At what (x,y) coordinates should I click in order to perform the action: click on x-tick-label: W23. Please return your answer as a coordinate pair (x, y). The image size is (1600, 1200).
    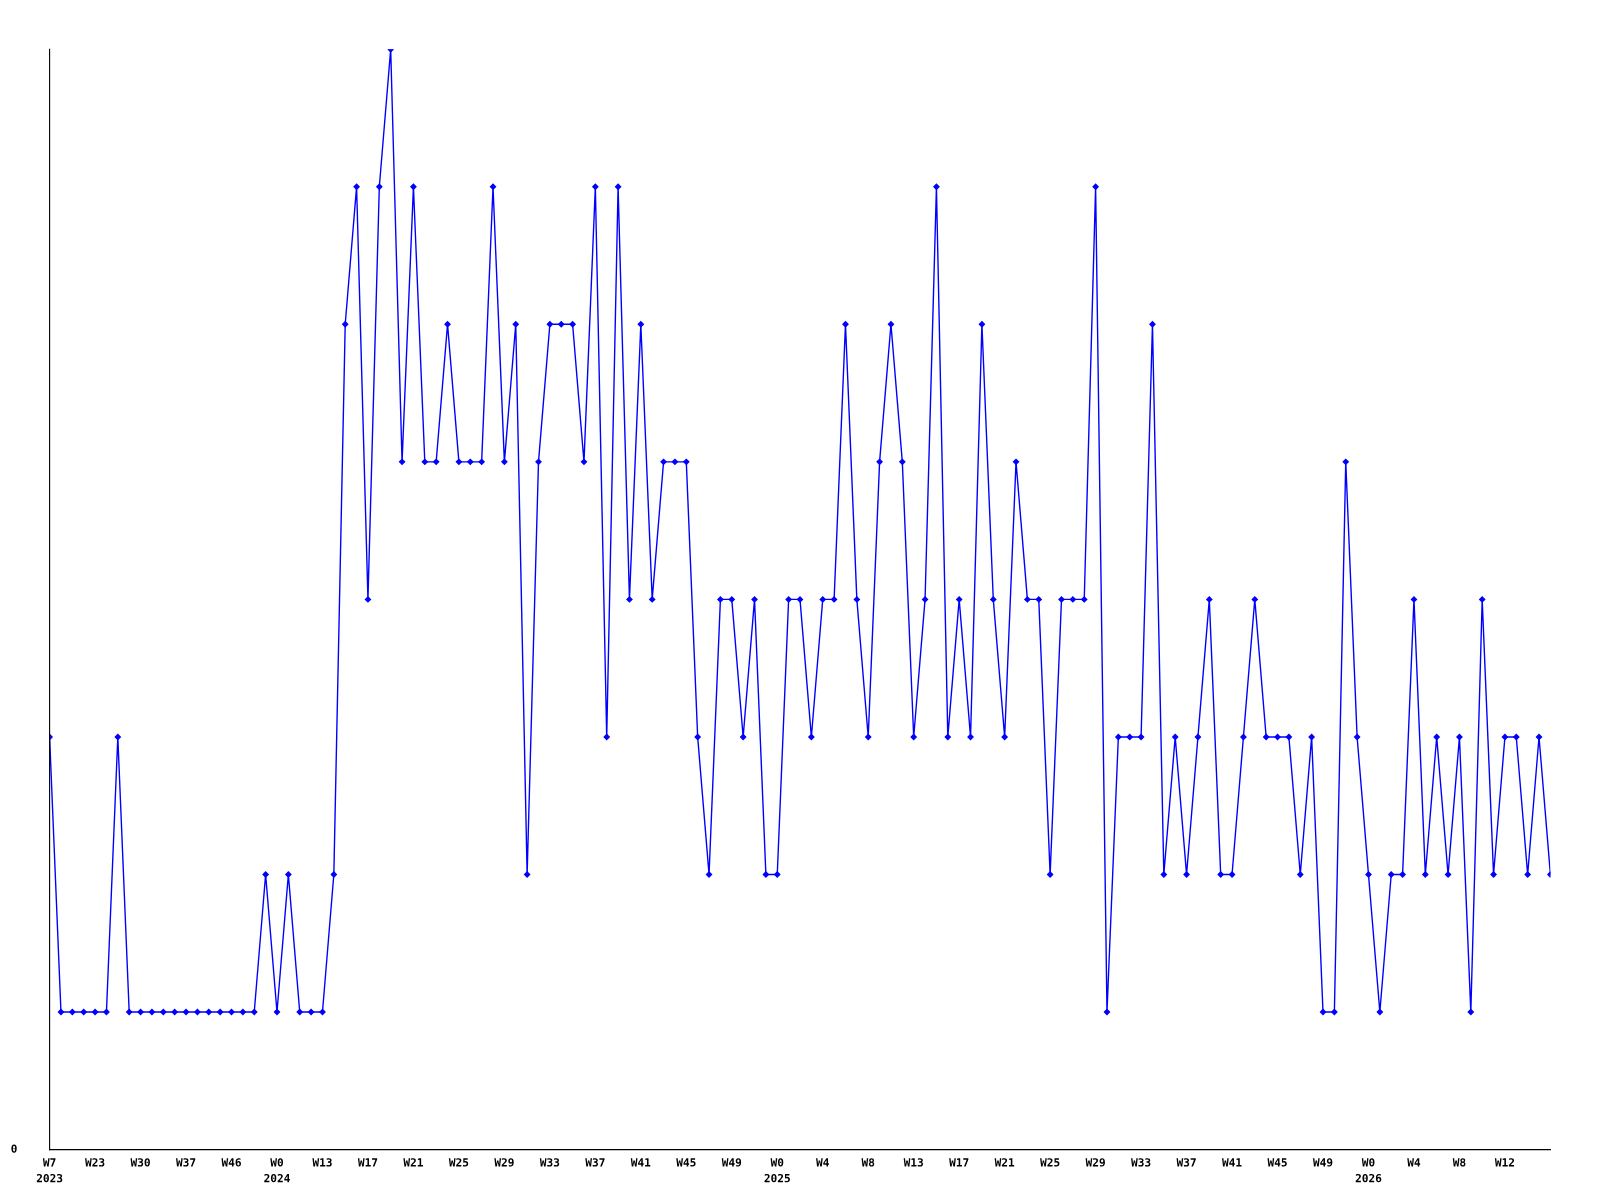
    Looking at the image, I should click on (95, 1162).